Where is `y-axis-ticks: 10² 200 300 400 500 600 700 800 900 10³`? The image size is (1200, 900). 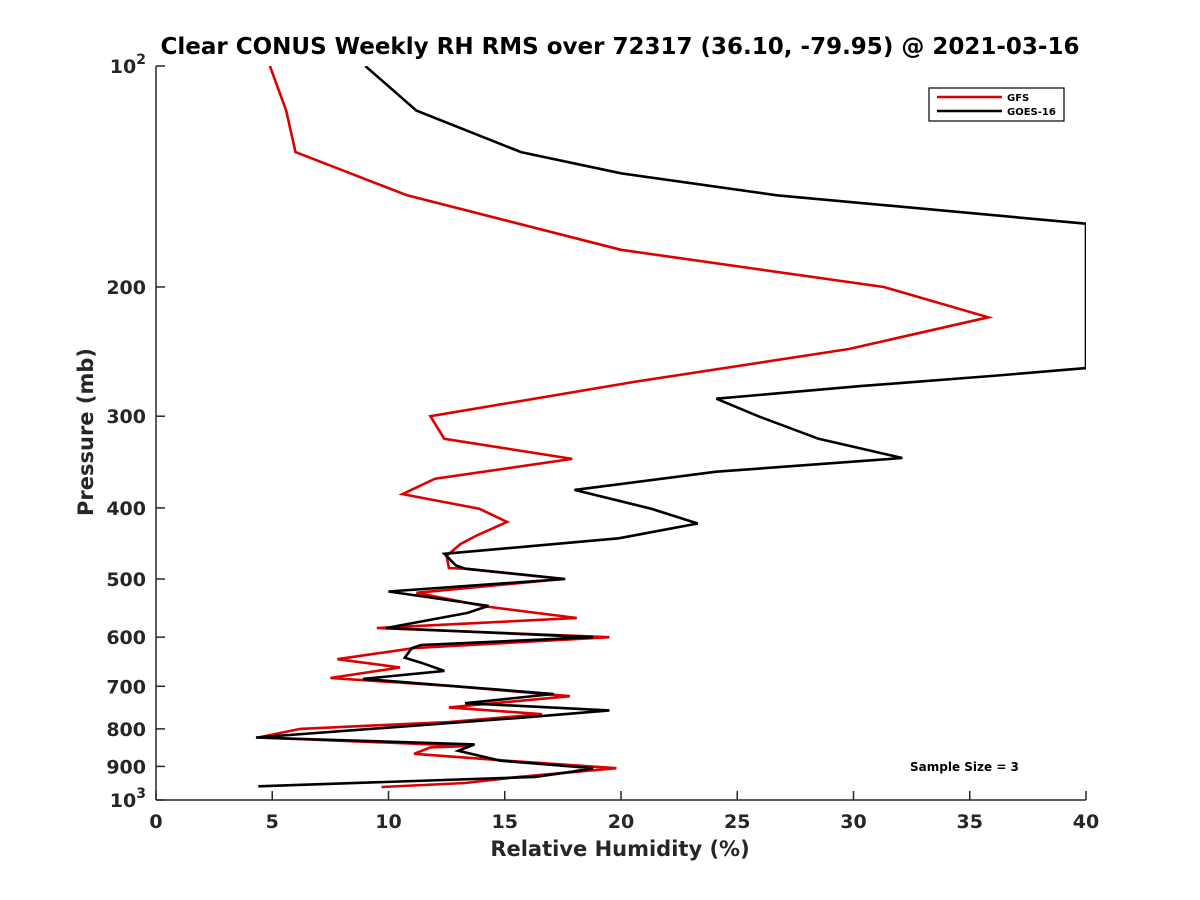 y-axis-ticks: 10² 200 300 400 500 600 700 800 900 10³ is located at coordinates (135, 432).